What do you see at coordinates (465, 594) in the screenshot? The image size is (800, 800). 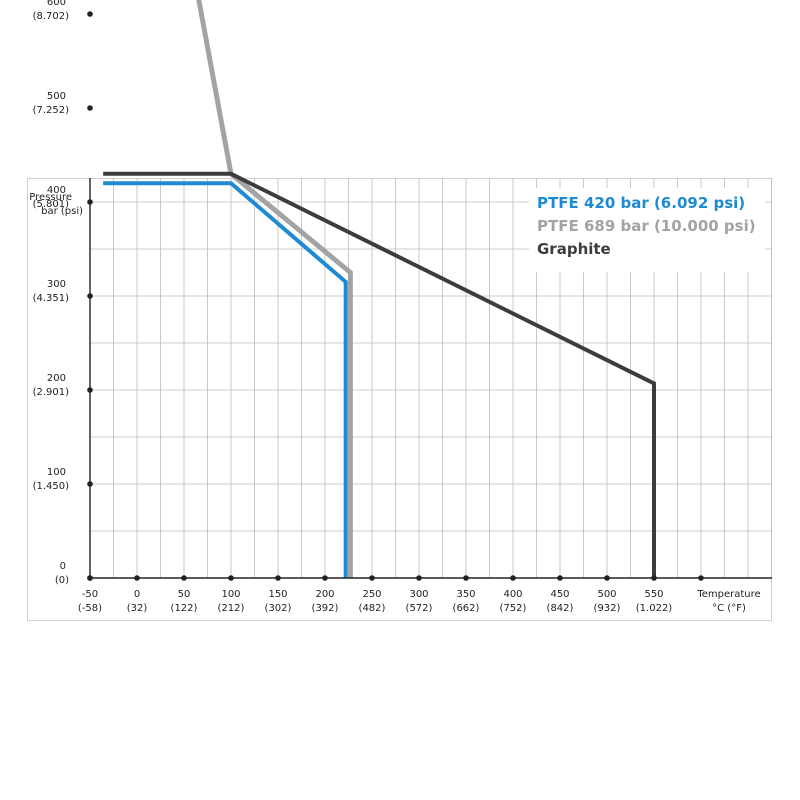 I see `x-tick-label: 350` at bounding box center [465, 594].